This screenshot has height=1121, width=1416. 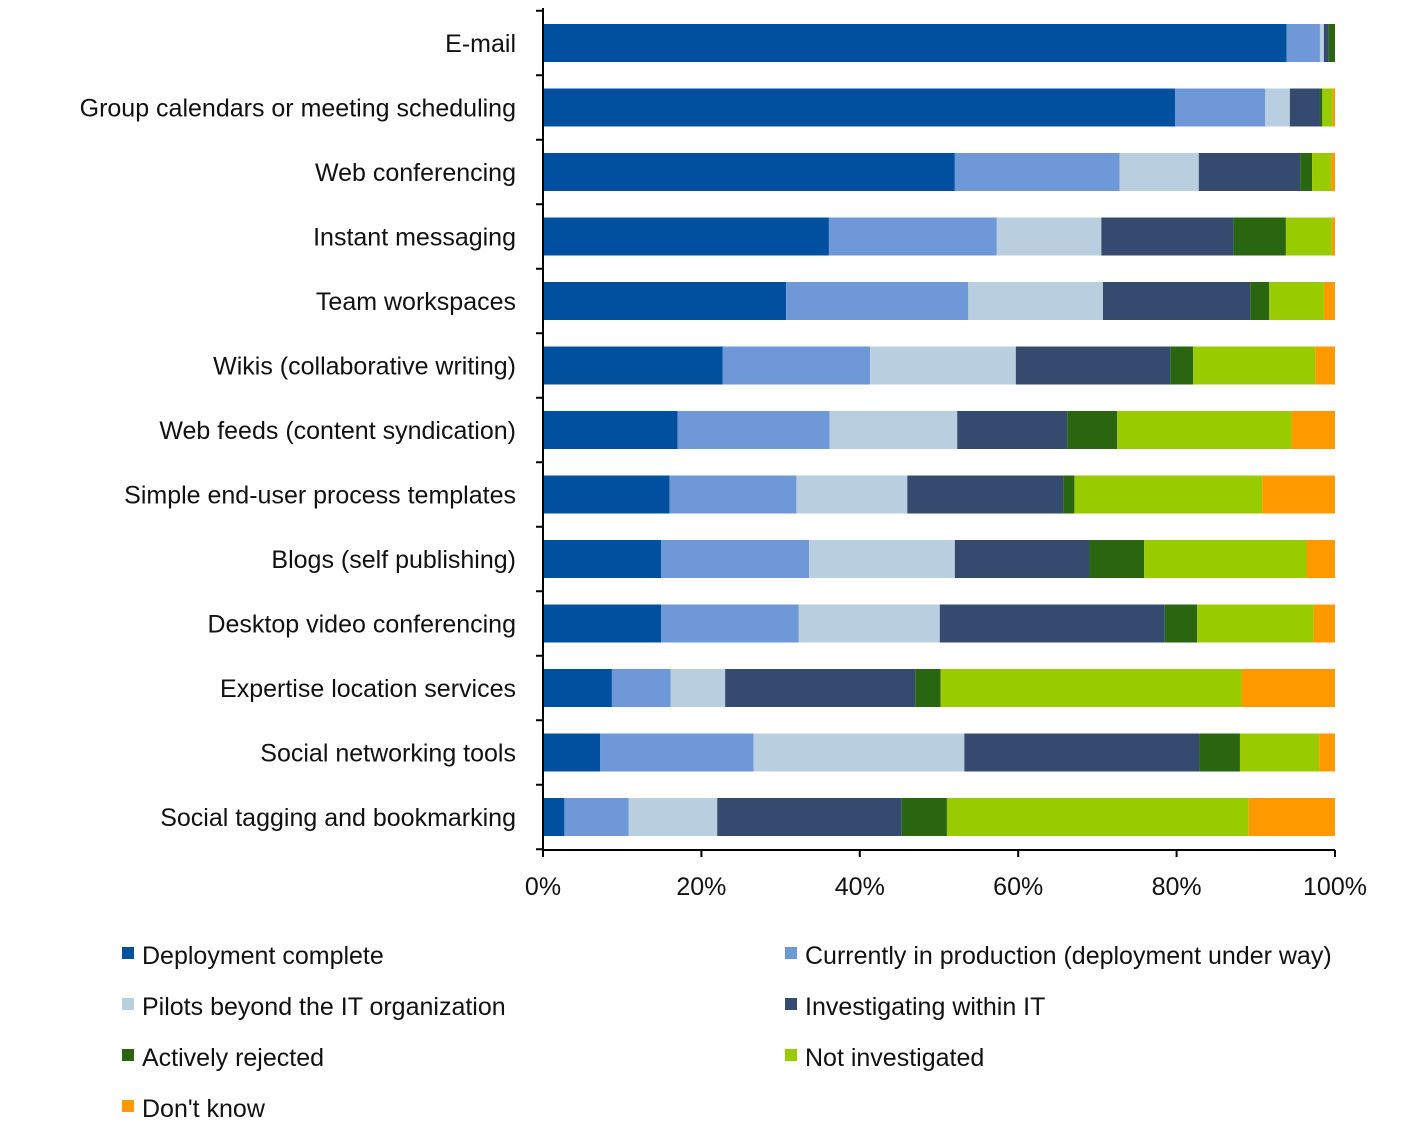 What do you see at coordinates (1313, 430) in the screenshot?
I see `bar-segment-web-feeds-content-syndication-don-t-know` at bounding box center [1313, 430].